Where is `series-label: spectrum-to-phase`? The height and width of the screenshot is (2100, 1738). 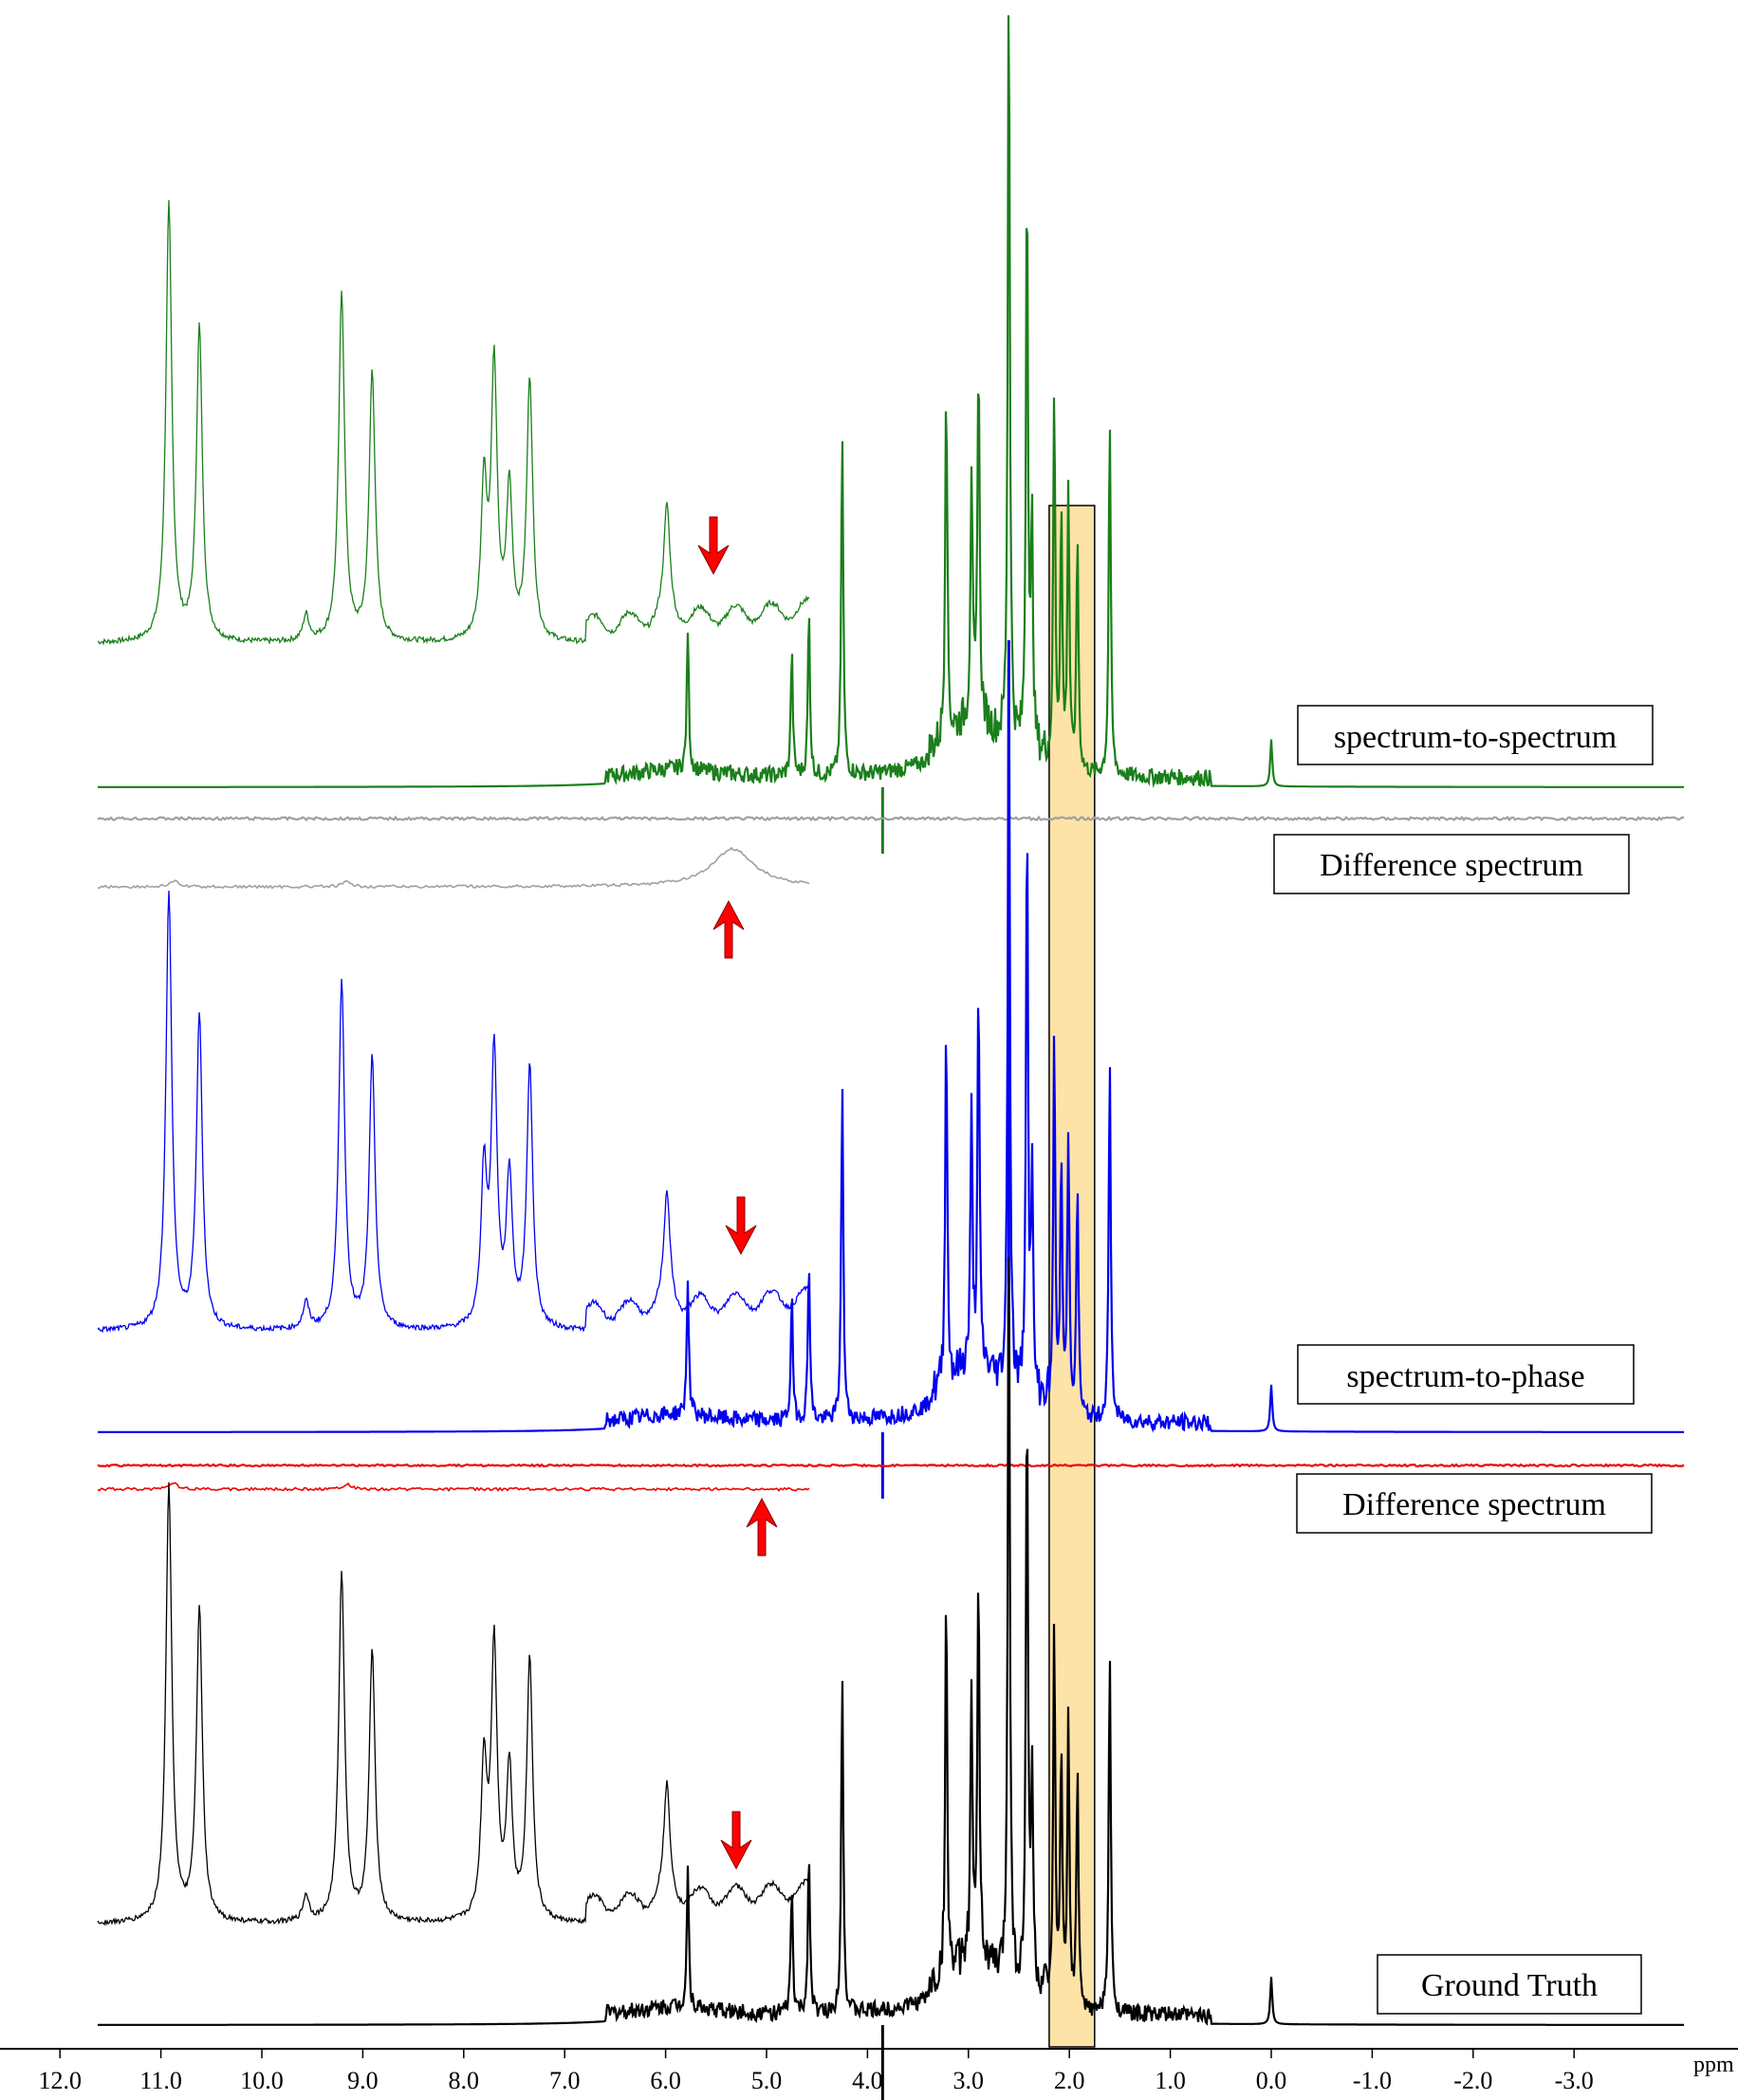 series-label: spectrum-to-phase is located at coordinates (1465, 1377).